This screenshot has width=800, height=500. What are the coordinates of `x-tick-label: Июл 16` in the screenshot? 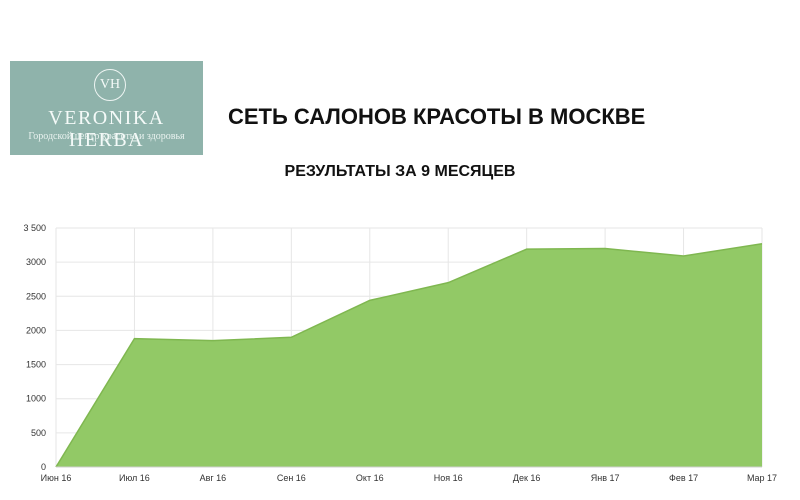 It's located at (134, 478).